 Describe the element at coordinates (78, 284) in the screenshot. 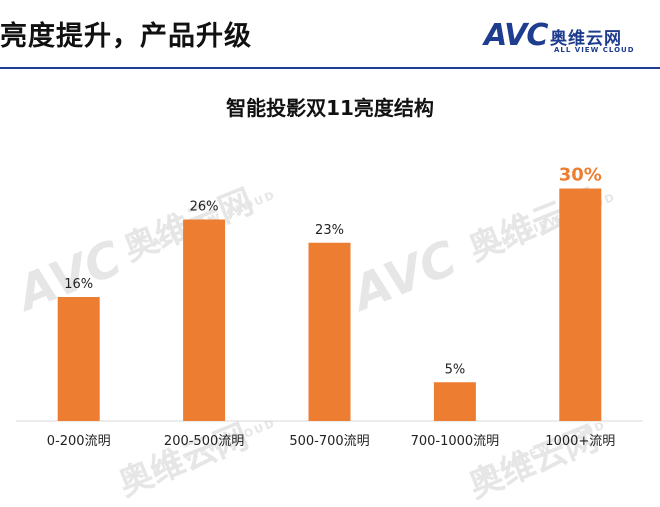

I see `data-label: 16%` at that location.